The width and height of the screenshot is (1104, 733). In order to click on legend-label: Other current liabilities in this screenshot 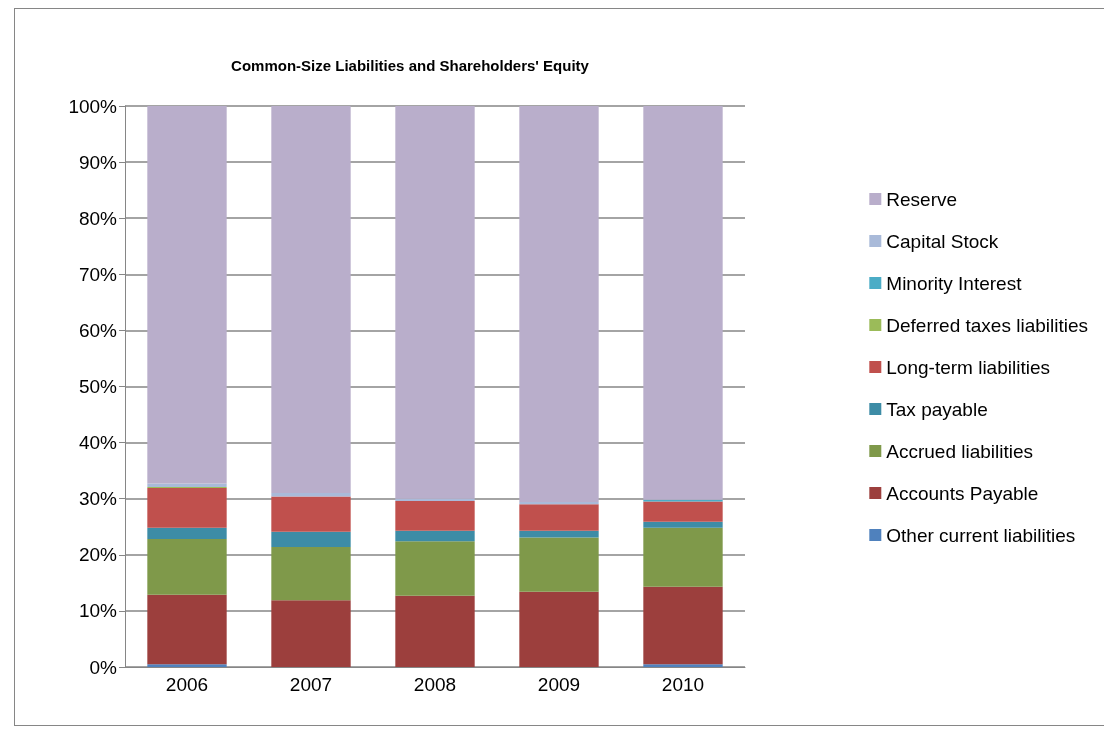, I will do `click(981, 535)`.